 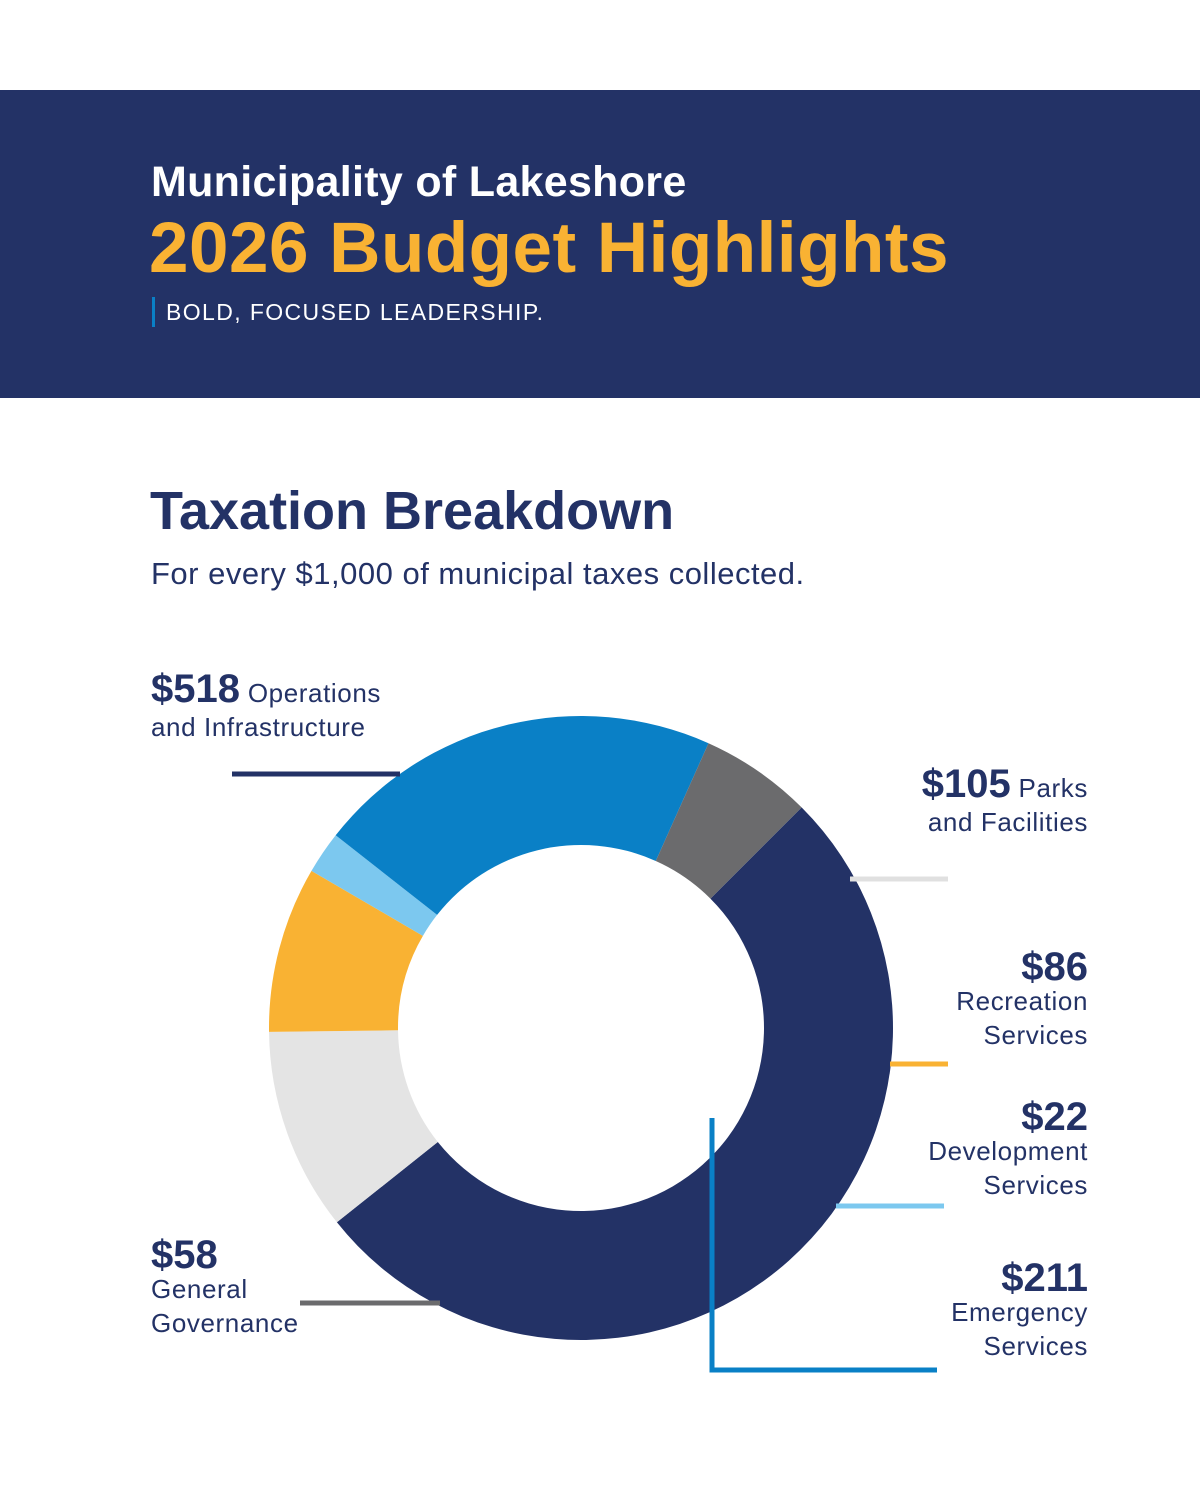 What do you see at coordinates (1022, 1001) in the screenshot?
I see `label-recreation-line1: Recreation` at bounding box center [1022, 1001].